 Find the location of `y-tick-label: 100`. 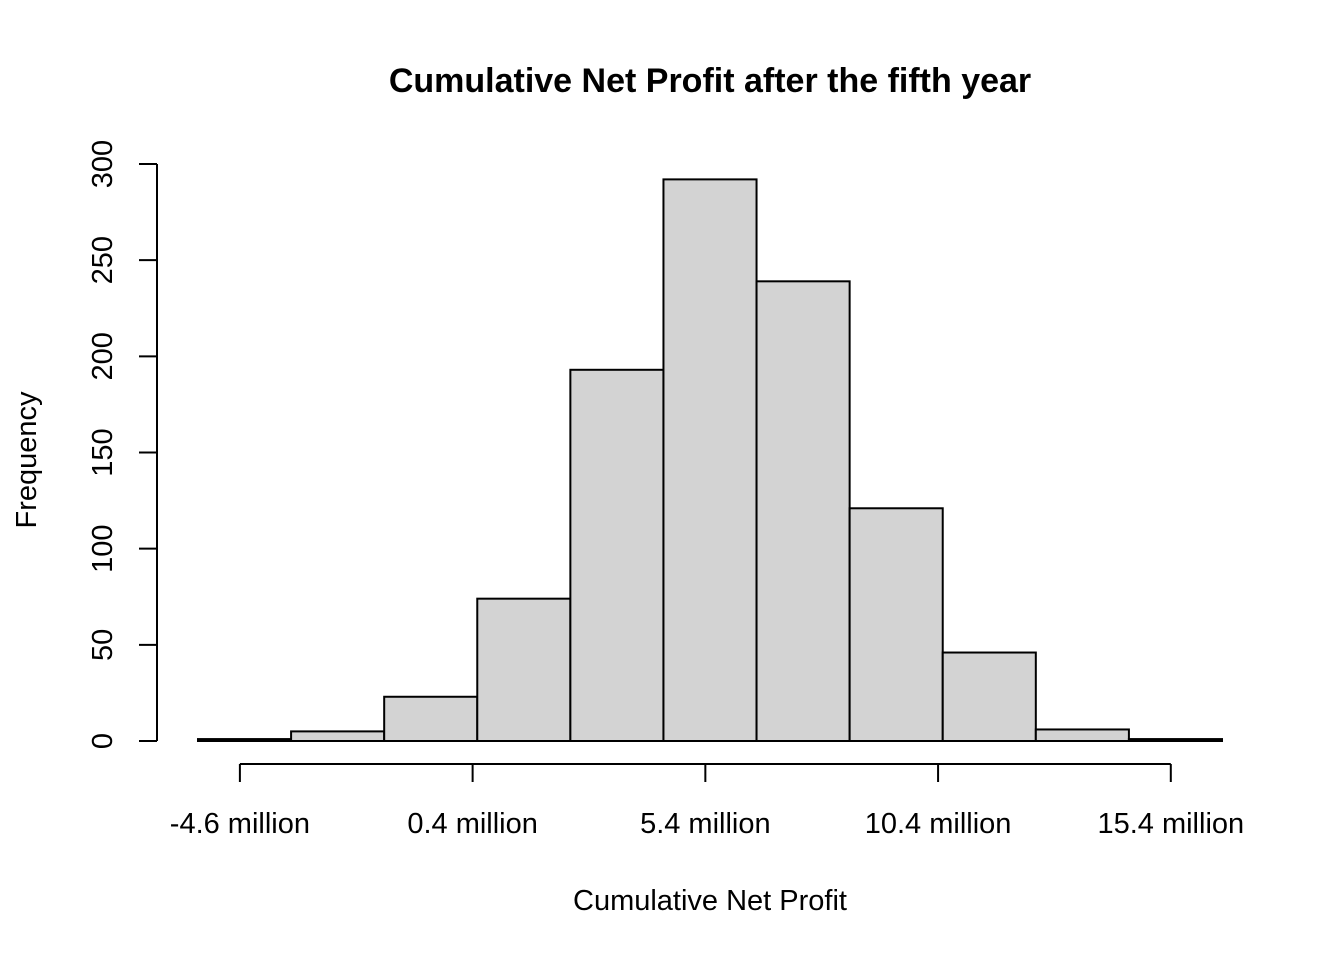

y-tick-label: 100 is located at coordinates (103, 548).